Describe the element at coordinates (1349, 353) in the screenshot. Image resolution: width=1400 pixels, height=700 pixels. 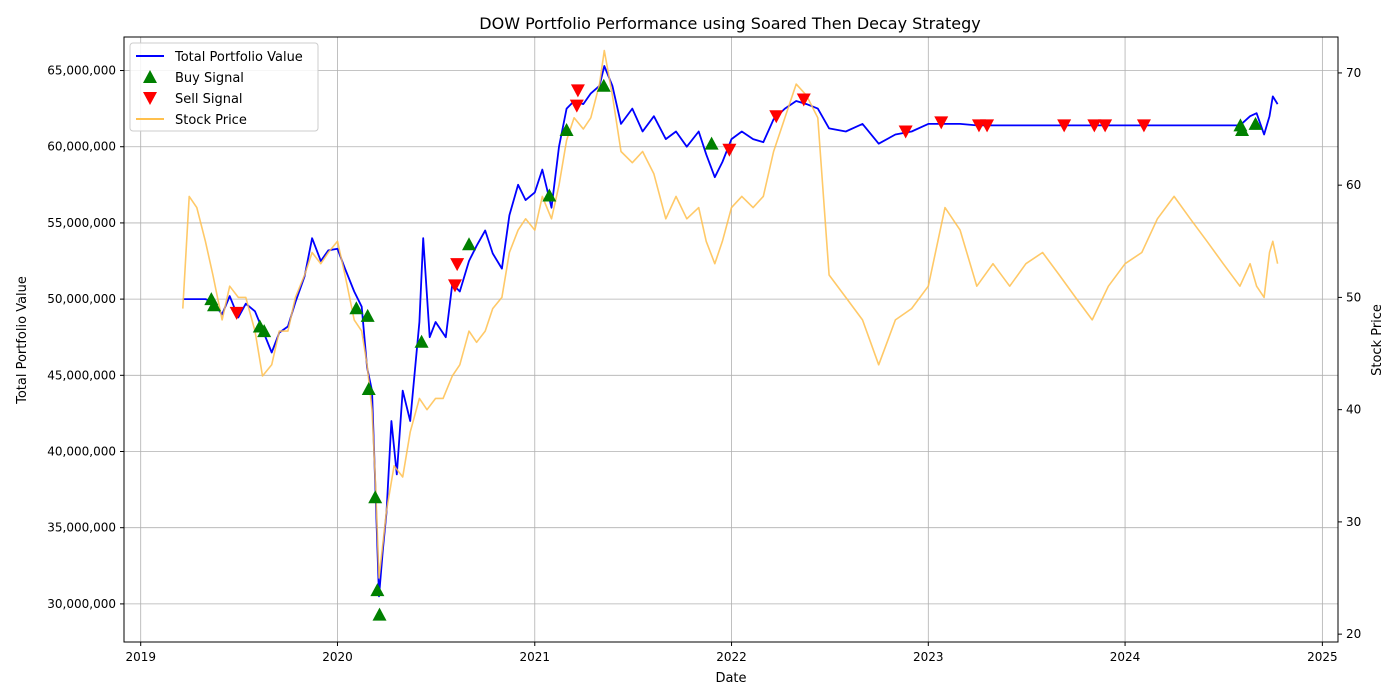
I see `y-axis-right: 20 30 40 50 60 70` at that location.